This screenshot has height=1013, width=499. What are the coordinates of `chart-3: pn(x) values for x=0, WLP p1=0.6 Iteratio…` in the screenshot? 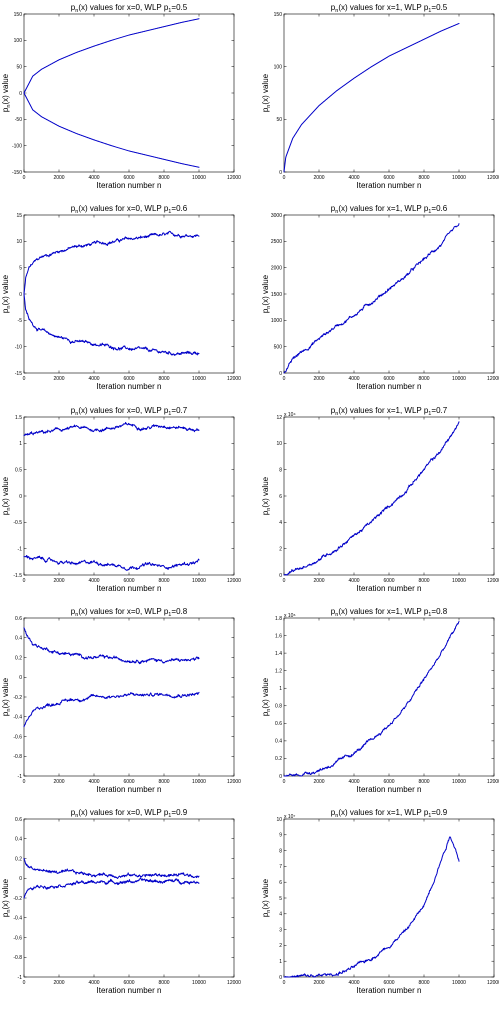 It's located at (121, 297).